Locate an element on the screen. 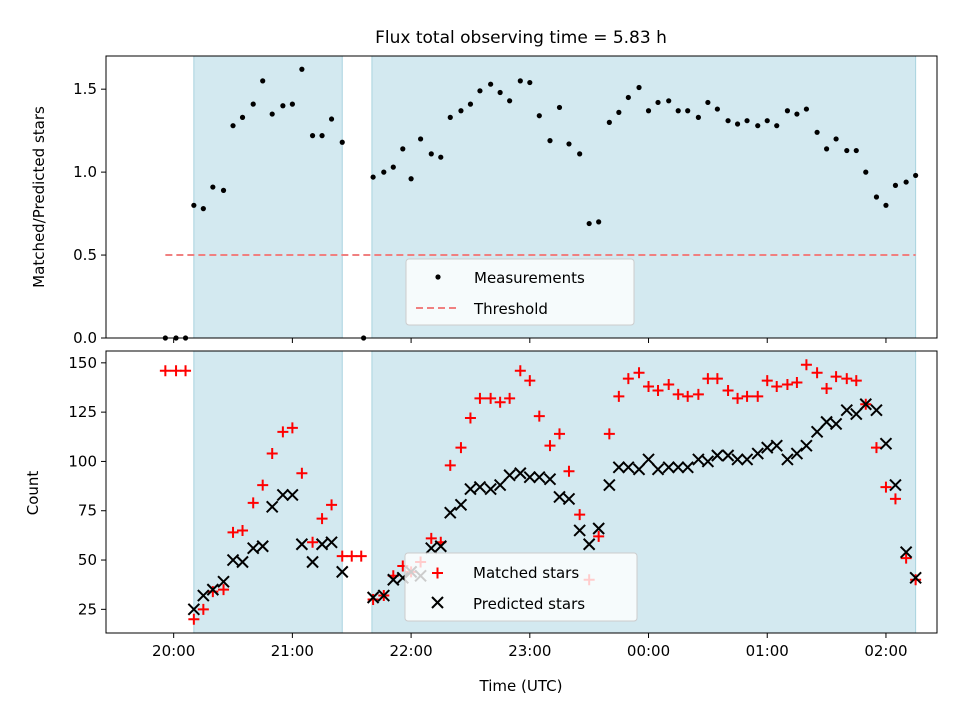  y-tick-label: 125 is located at coordinates (82, 412).